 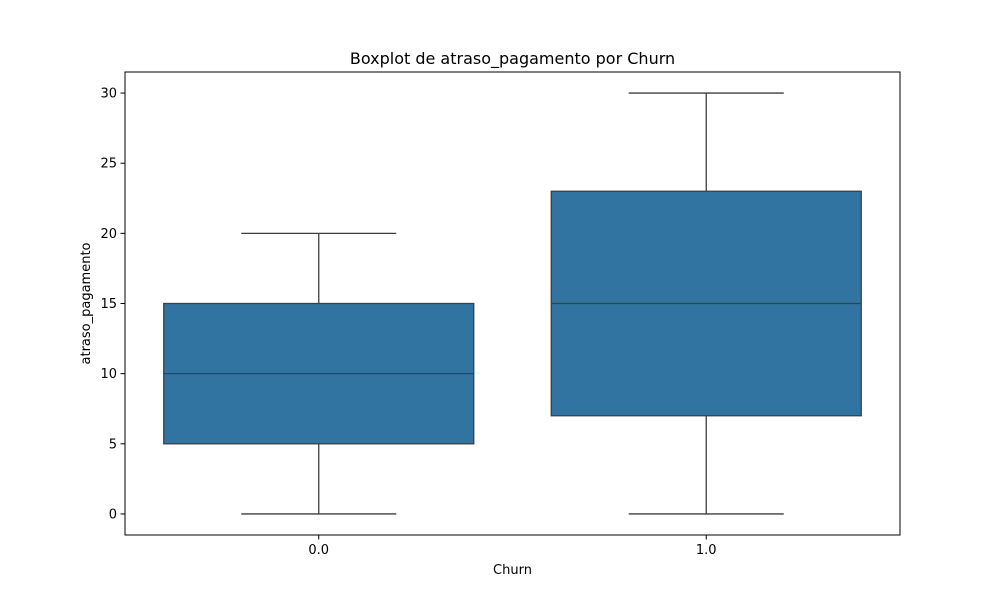 I want to click on box-group-0.0, so click(x=319, y=373).